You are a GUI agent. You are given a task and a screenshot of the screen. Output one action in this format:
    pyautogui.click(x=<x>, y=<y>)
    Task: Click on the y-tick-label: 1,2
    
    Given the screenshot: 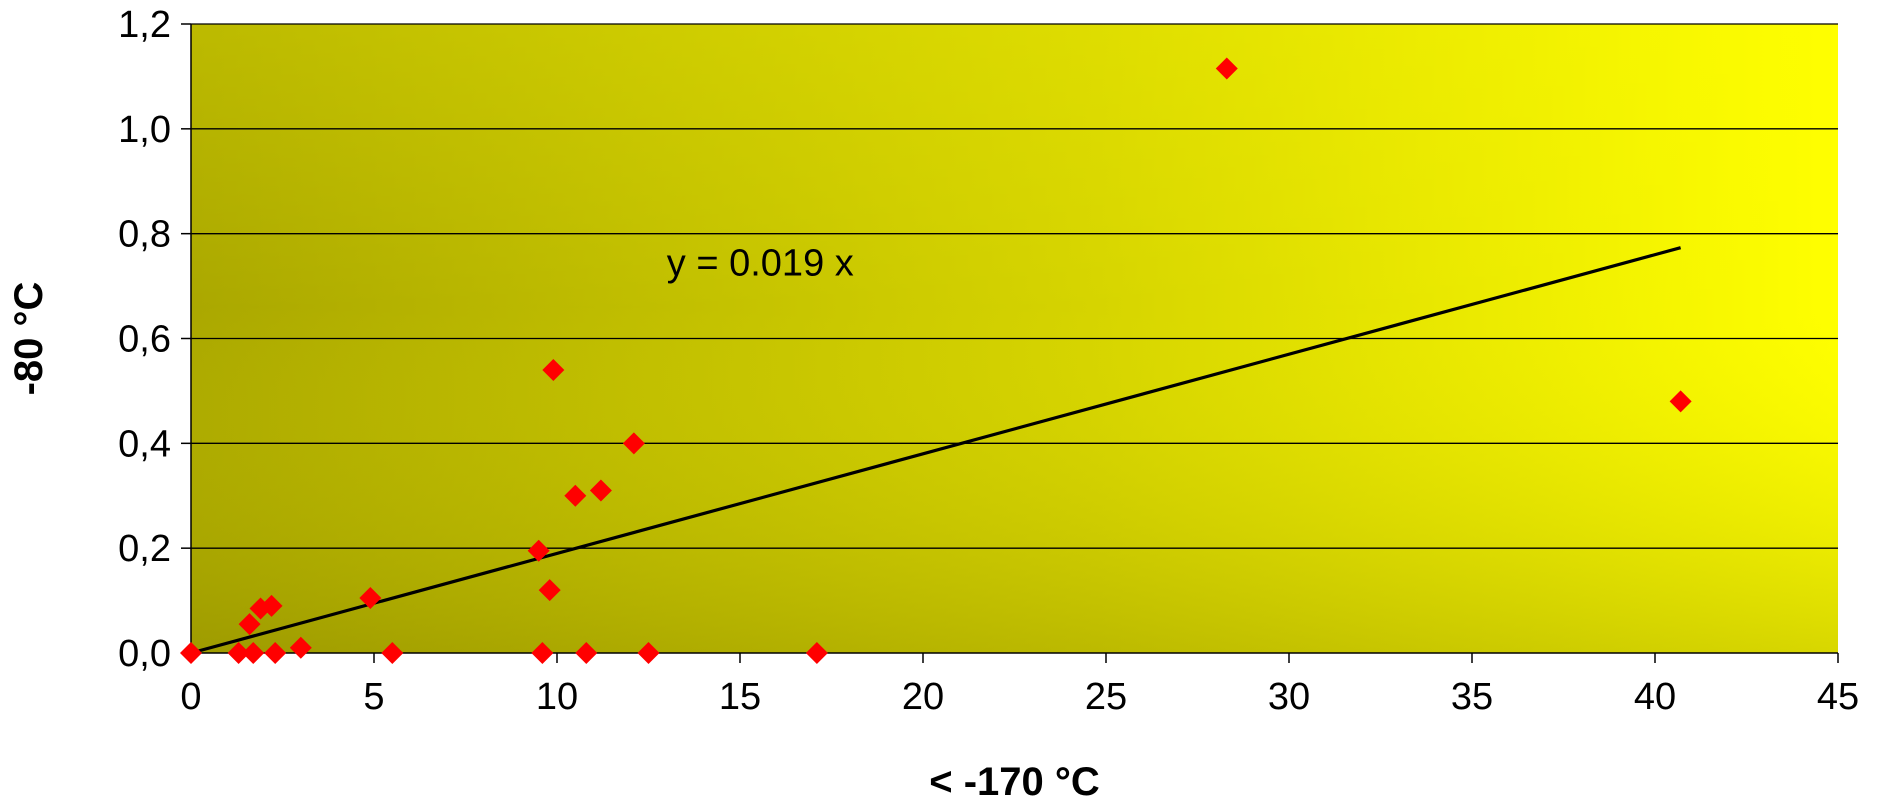 What is the action you would take?
    pyautogui.click(x=144, y=25)
    